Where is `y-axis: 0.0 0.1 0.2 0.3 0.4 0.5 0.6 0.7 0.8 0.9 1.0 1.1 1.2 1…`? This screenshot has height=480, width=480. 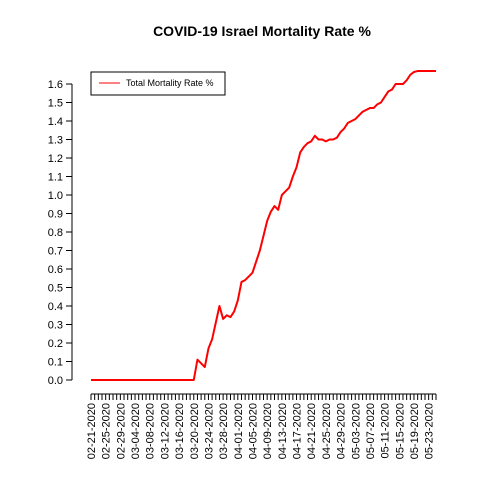 y-axis: 0.0 0.1 0.2 0.3 0.4 0.5 0.6 0.7 0.8 0.9 1.0 1.1 1.2 1… is located at coordinates (60, 233).